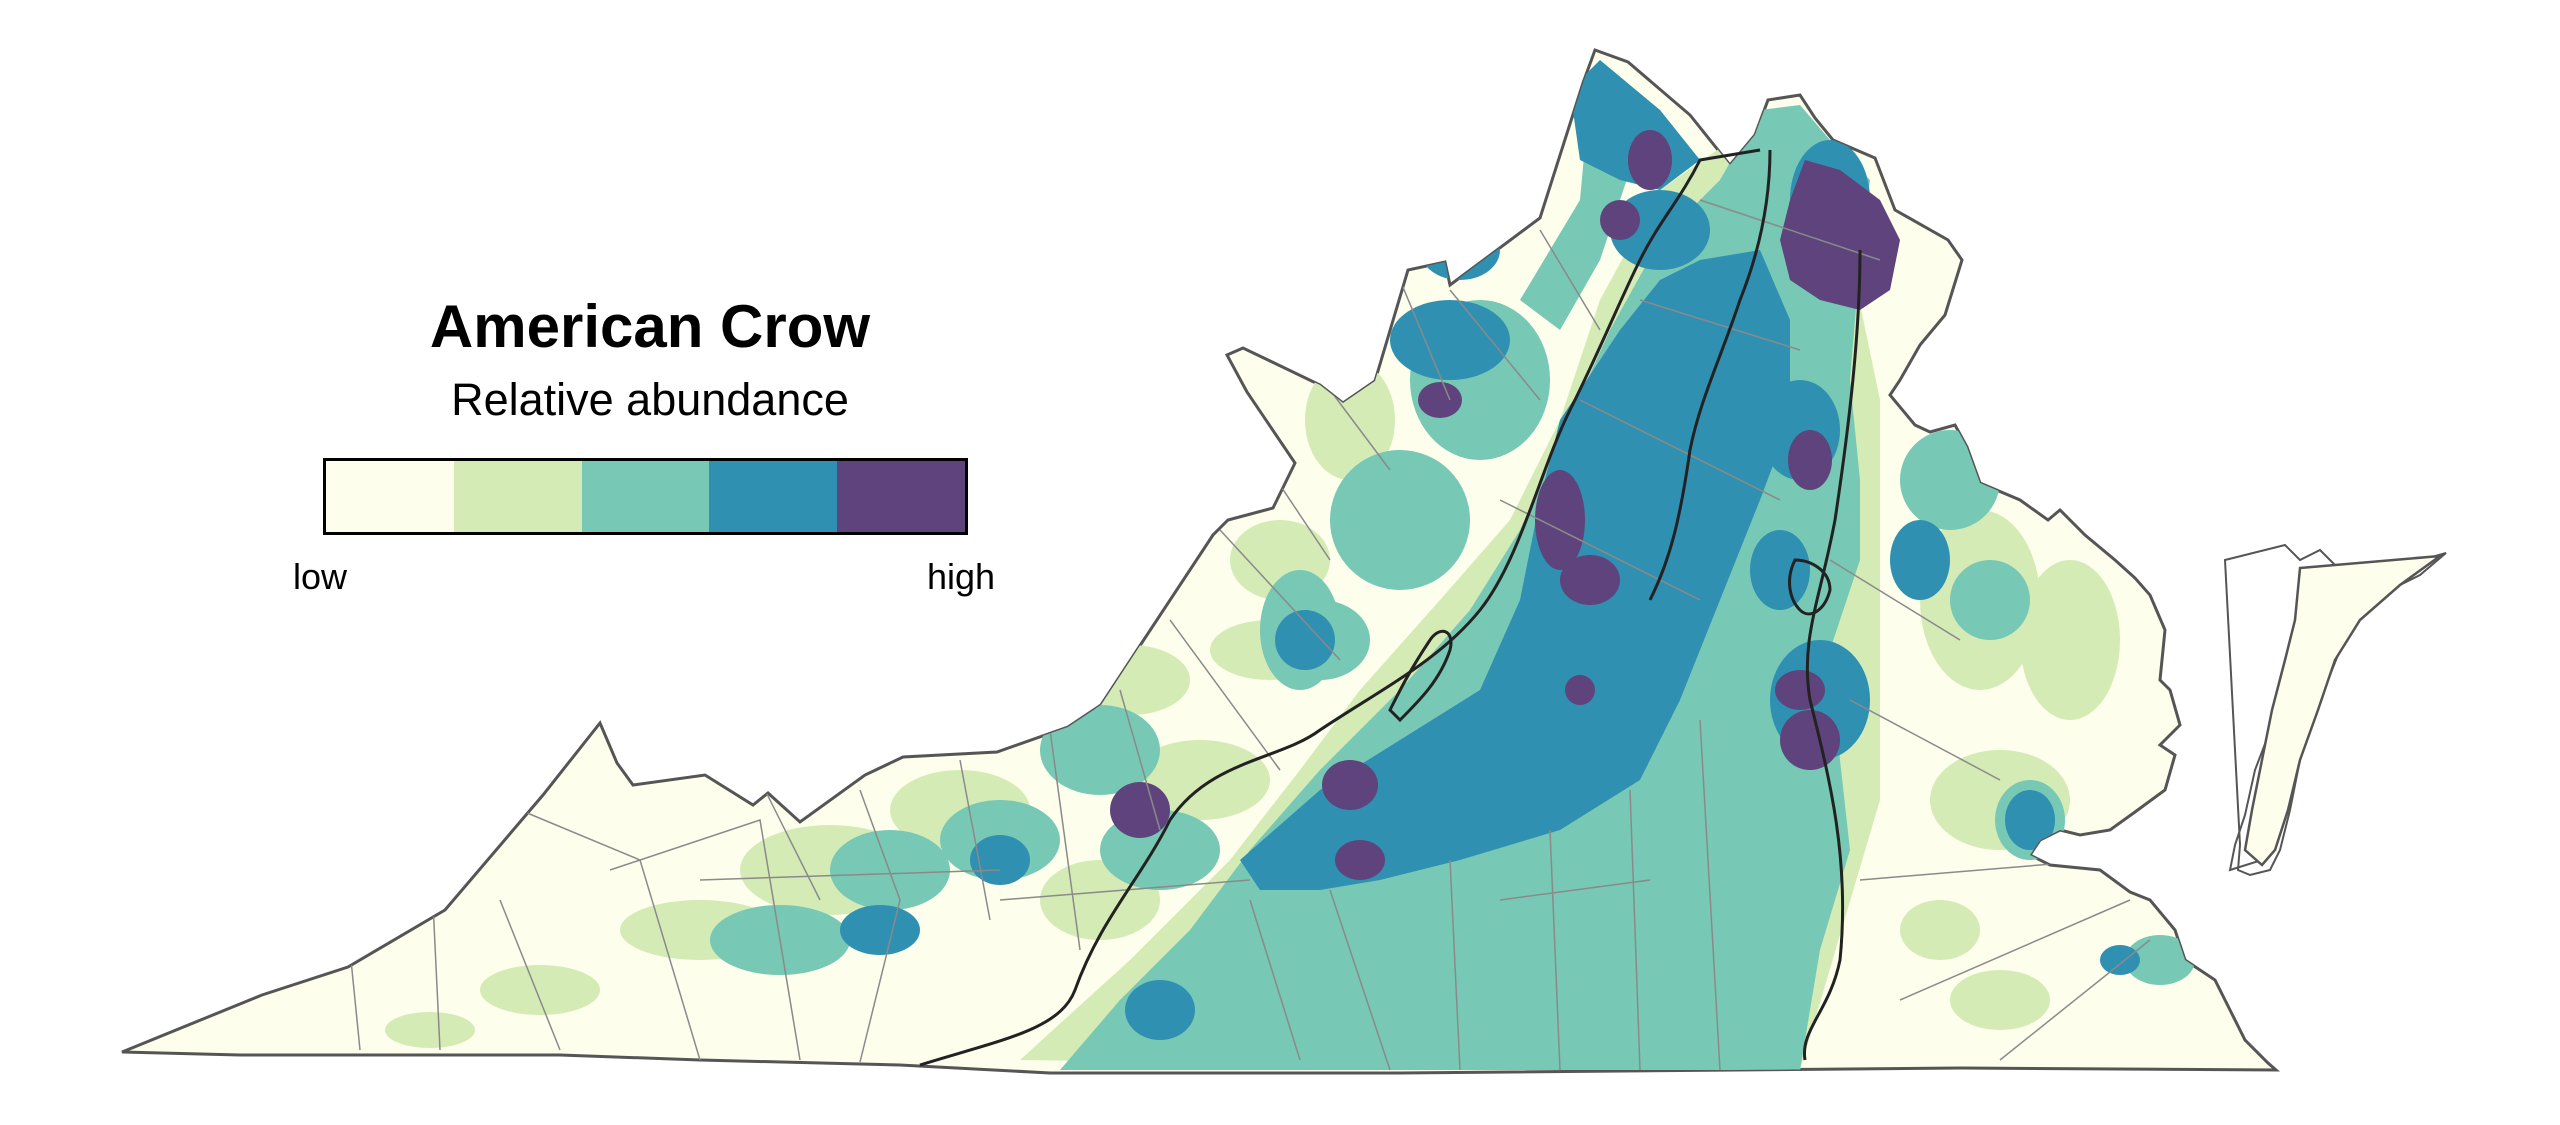  What do you see at coordinates (650, 399) in the screenshot?
I see `legend-subtitle: Relative abundance` at bounding box center [650, 399].